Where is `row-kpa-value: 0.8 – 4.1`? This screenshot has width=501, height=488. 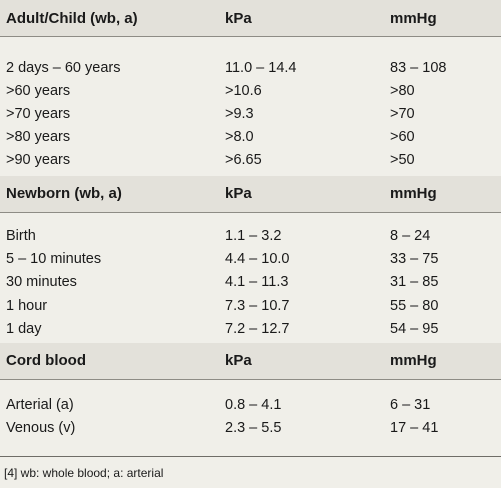 row-kpa-value: 0.8 – 4.1 is located at coordinates (253, 405).